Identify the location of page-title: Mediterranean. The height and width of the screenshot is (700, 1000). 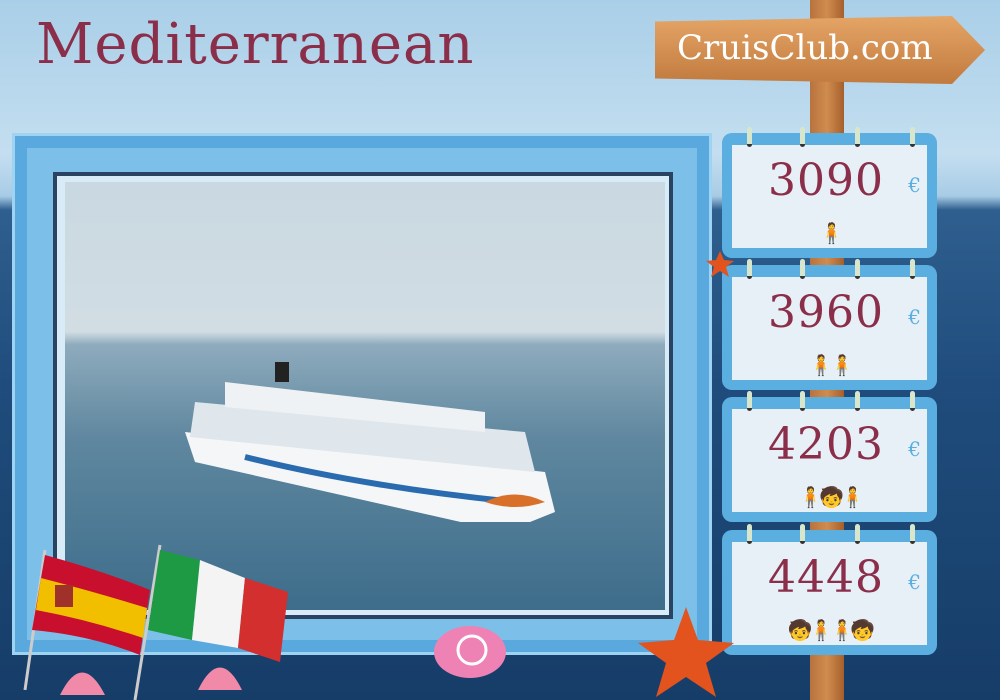
(255, 44).